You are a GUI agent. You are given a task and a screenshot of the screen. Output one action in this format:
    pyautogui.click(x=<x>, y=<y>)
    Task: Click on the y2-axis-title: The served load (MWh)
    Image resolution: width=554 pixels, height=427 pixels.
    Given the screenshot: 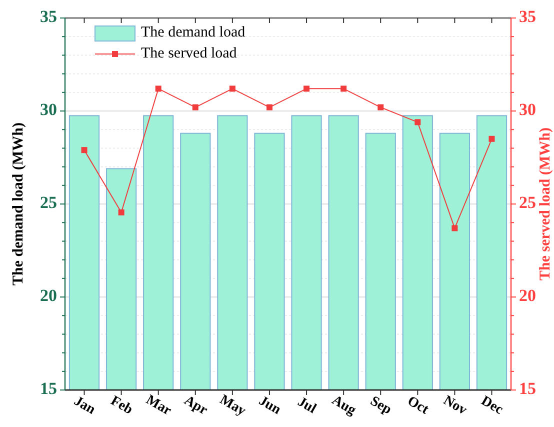 What is the action you would take?
    pyautogui.click(x=545, y=204)
    